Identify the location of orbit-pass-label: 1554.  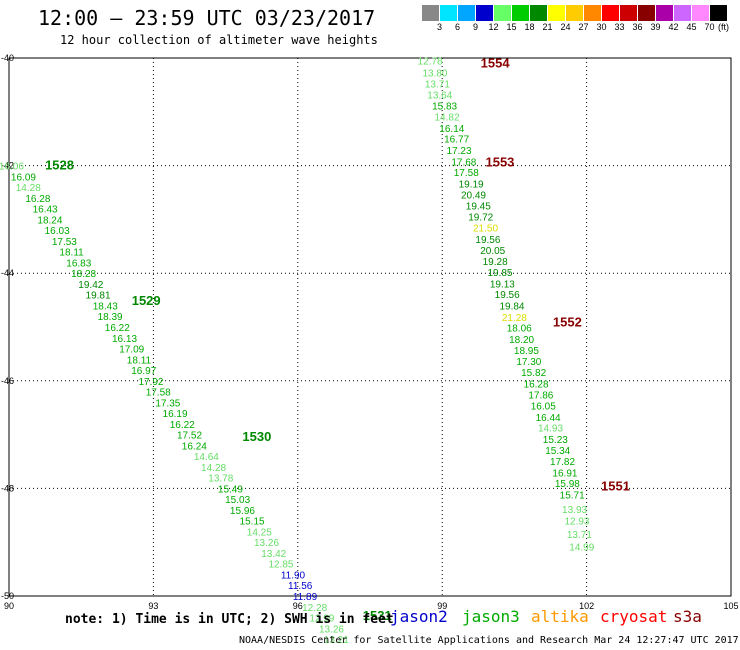
(496, 62).